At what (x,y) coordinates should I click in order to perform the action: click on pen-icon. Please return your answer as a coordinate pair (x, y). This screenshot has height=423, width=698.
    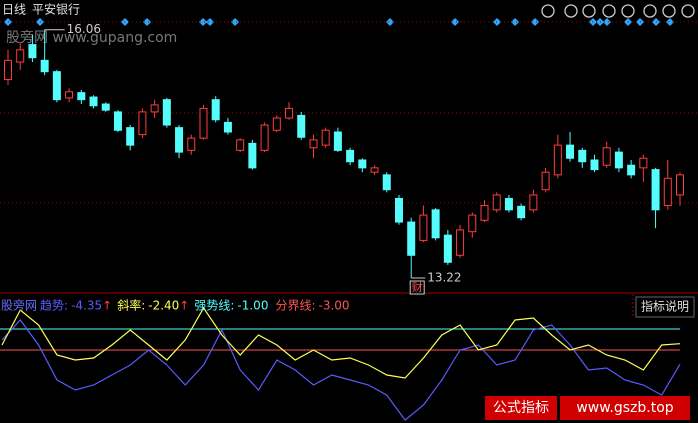
    Looking at the image, I should click on (609, 11).